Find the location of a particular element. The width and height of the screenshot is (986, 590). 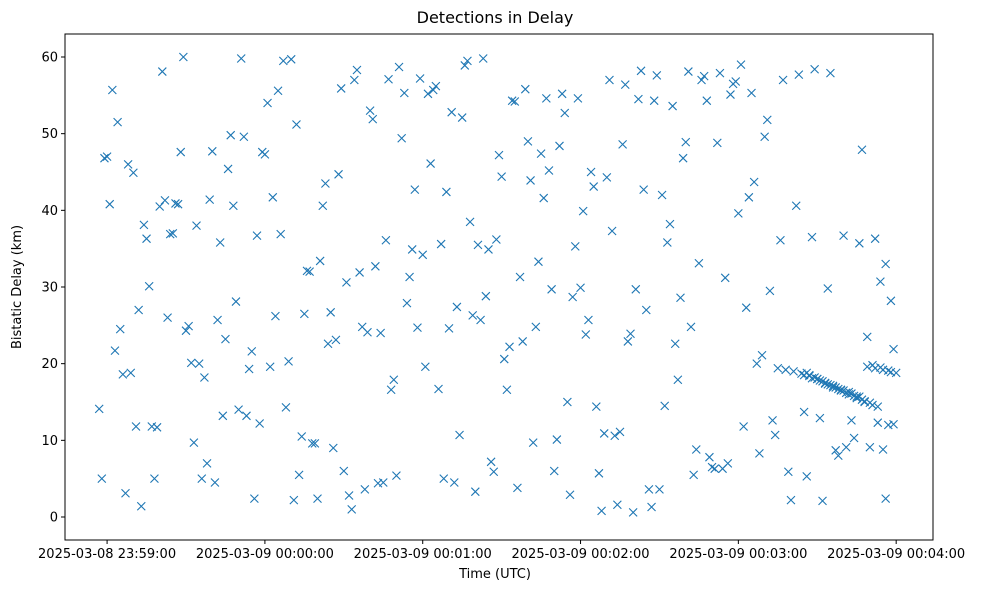

x-axis-label: Time (UTC) is located at coordinates (494, 574).